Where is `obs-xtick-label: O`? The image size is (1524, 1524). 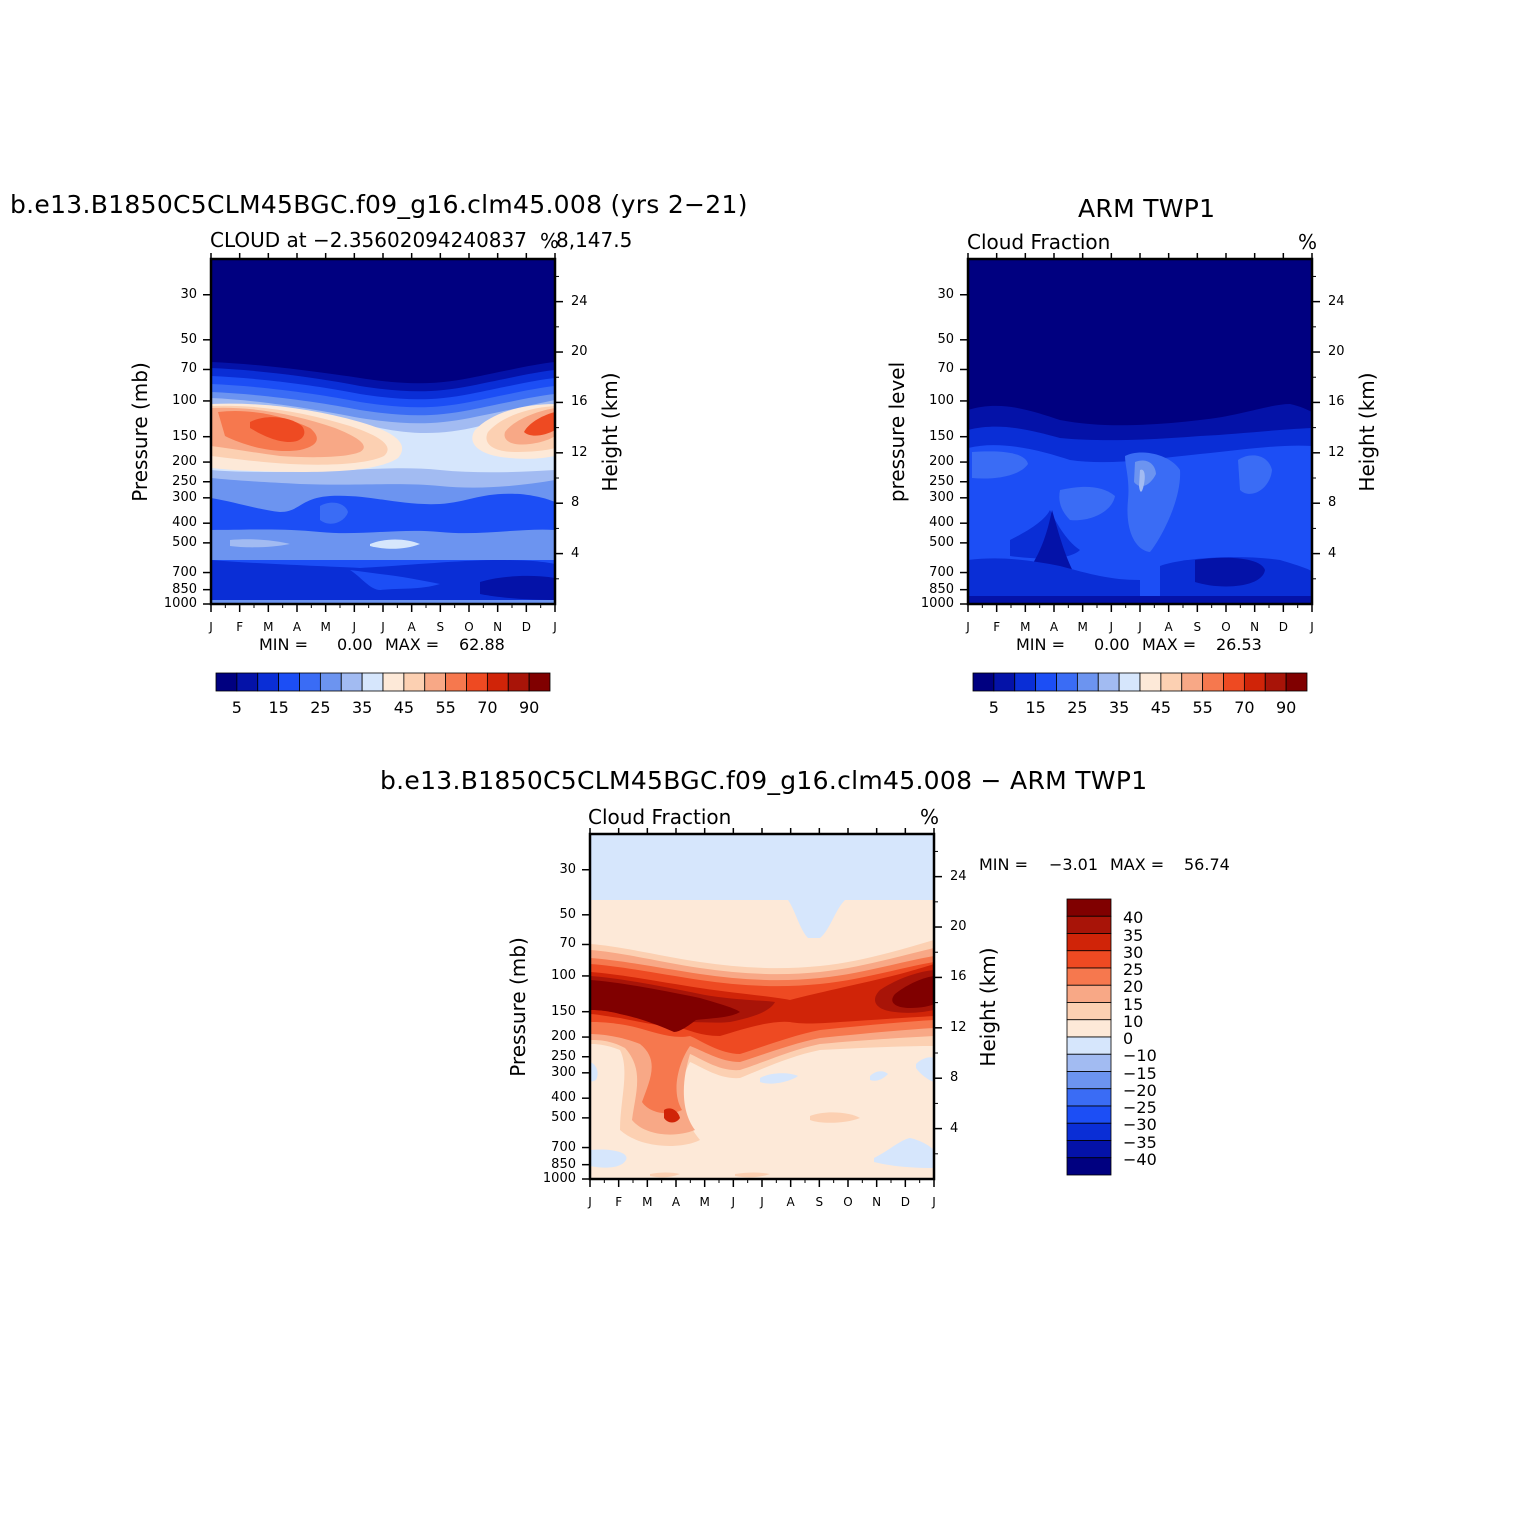 obs-xtick-label: O is located at coordinates (1226, 627).